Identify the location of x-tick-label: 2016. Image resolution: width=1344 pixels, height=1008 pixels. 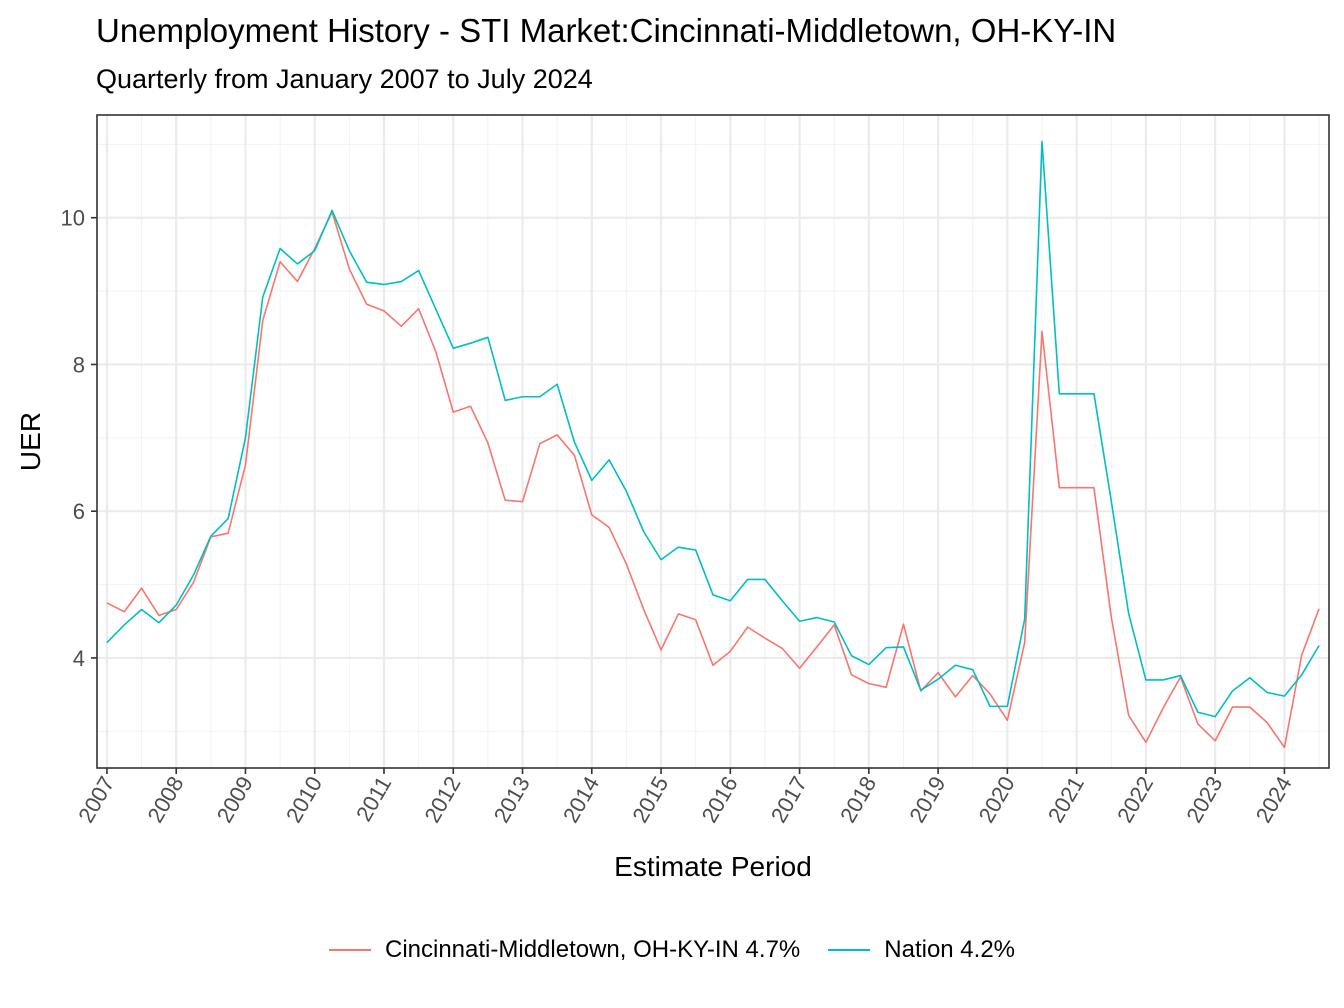
(720, 799).